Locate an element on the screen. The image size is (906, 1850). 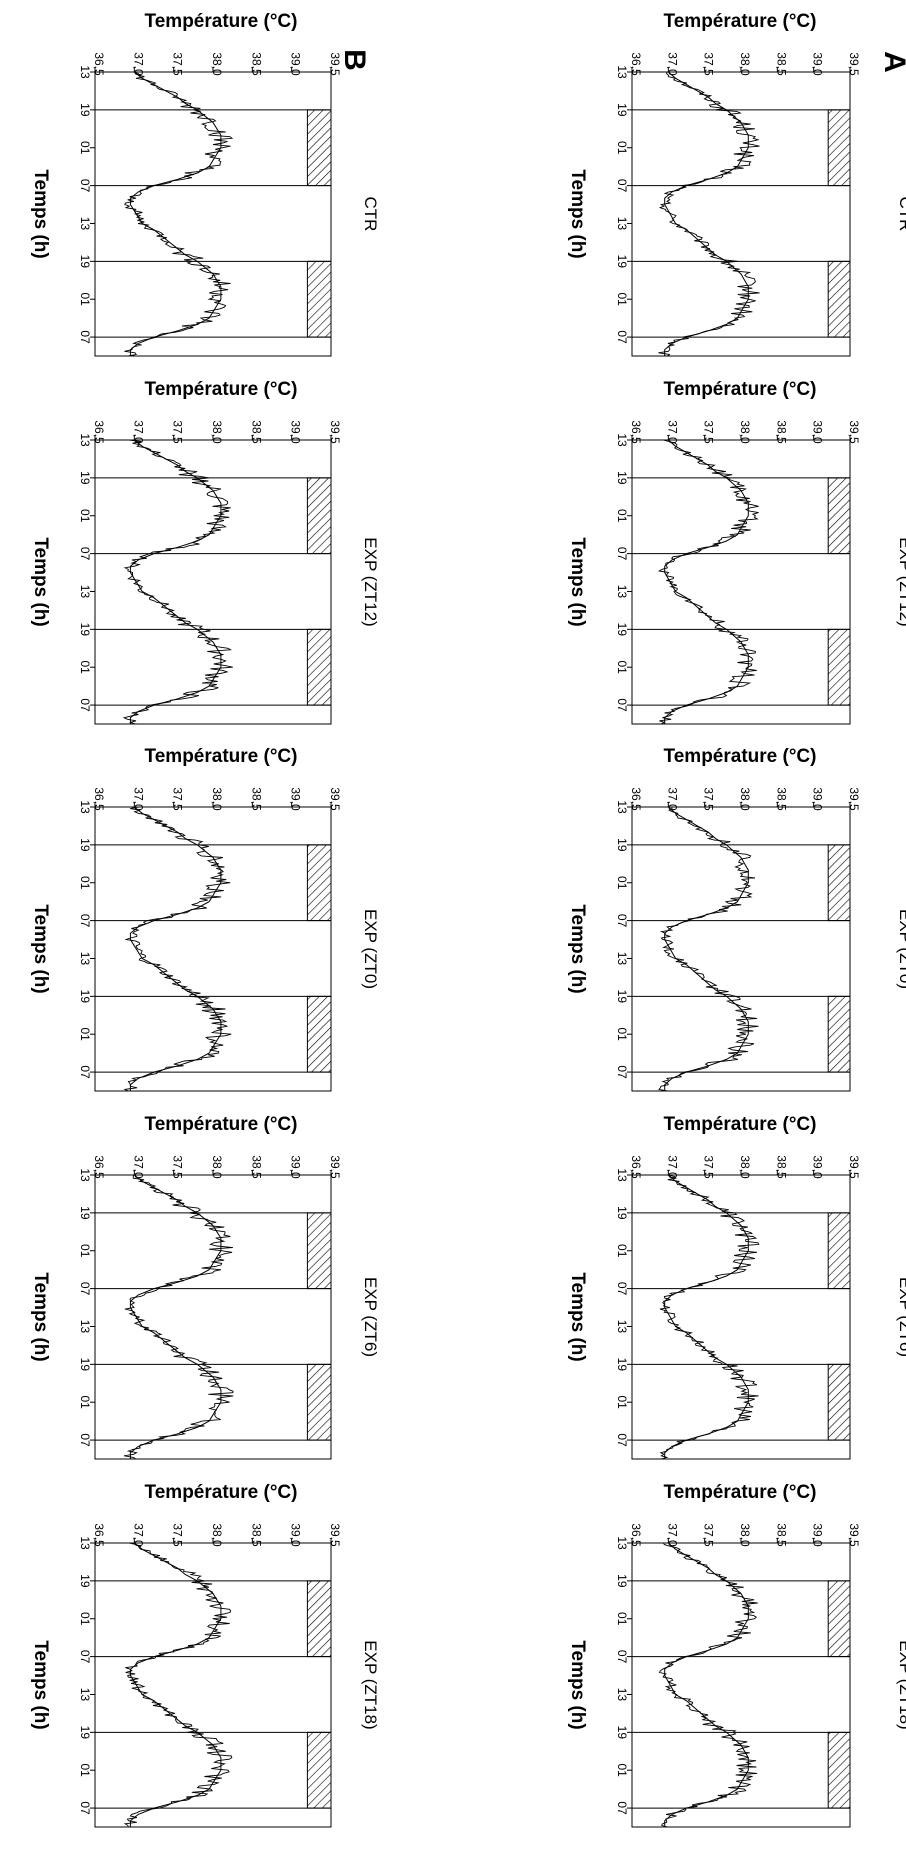
condition-label: EXP (ZT0) is located at coordinates (370, 949).